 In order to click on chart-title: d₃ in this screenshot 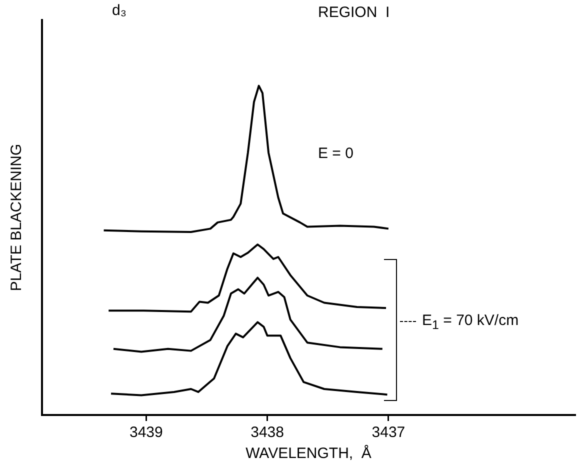, I will do `click(119, 10)`.